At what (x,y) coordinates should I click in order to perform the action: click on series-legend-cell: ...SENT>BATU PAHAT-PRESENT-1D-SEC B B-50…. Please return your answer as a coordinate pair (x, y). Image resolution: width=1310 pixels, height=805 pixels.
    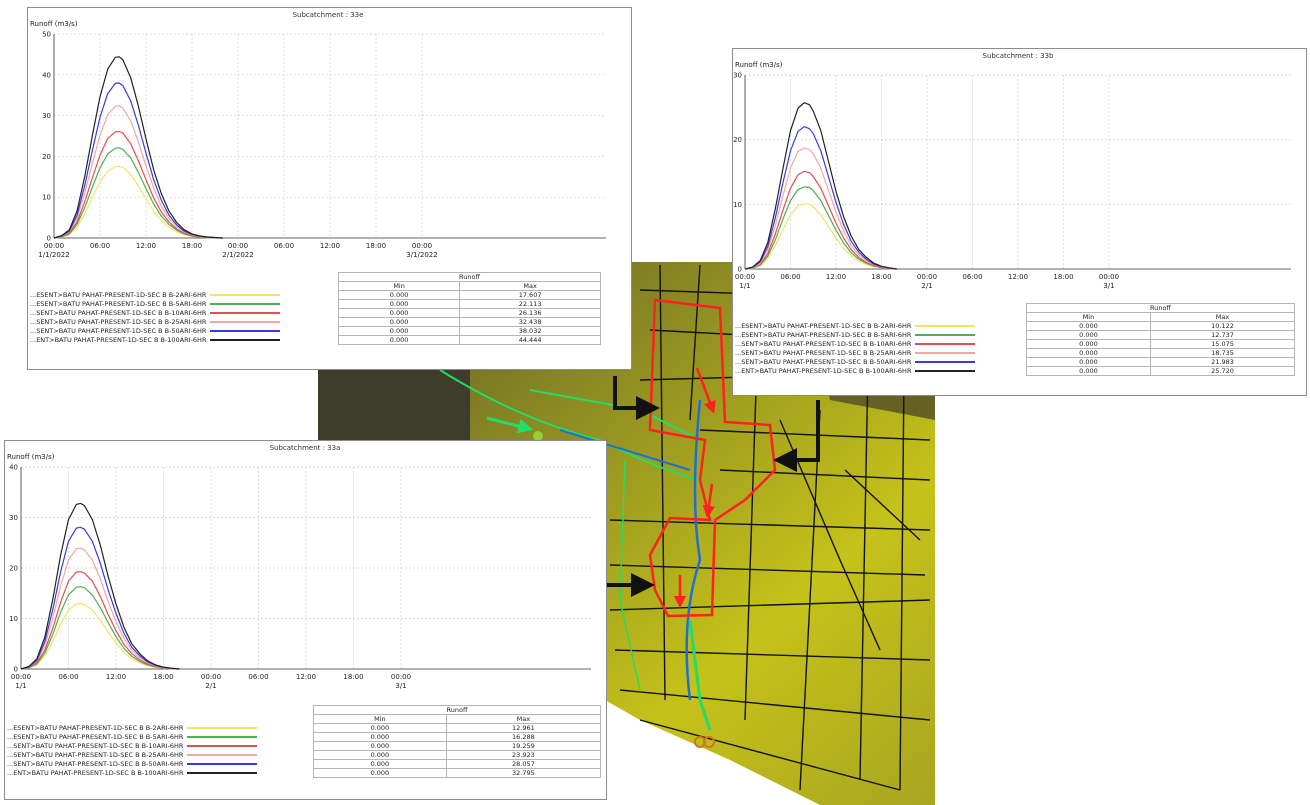
    Looking at the image, I should click on (184, 331).